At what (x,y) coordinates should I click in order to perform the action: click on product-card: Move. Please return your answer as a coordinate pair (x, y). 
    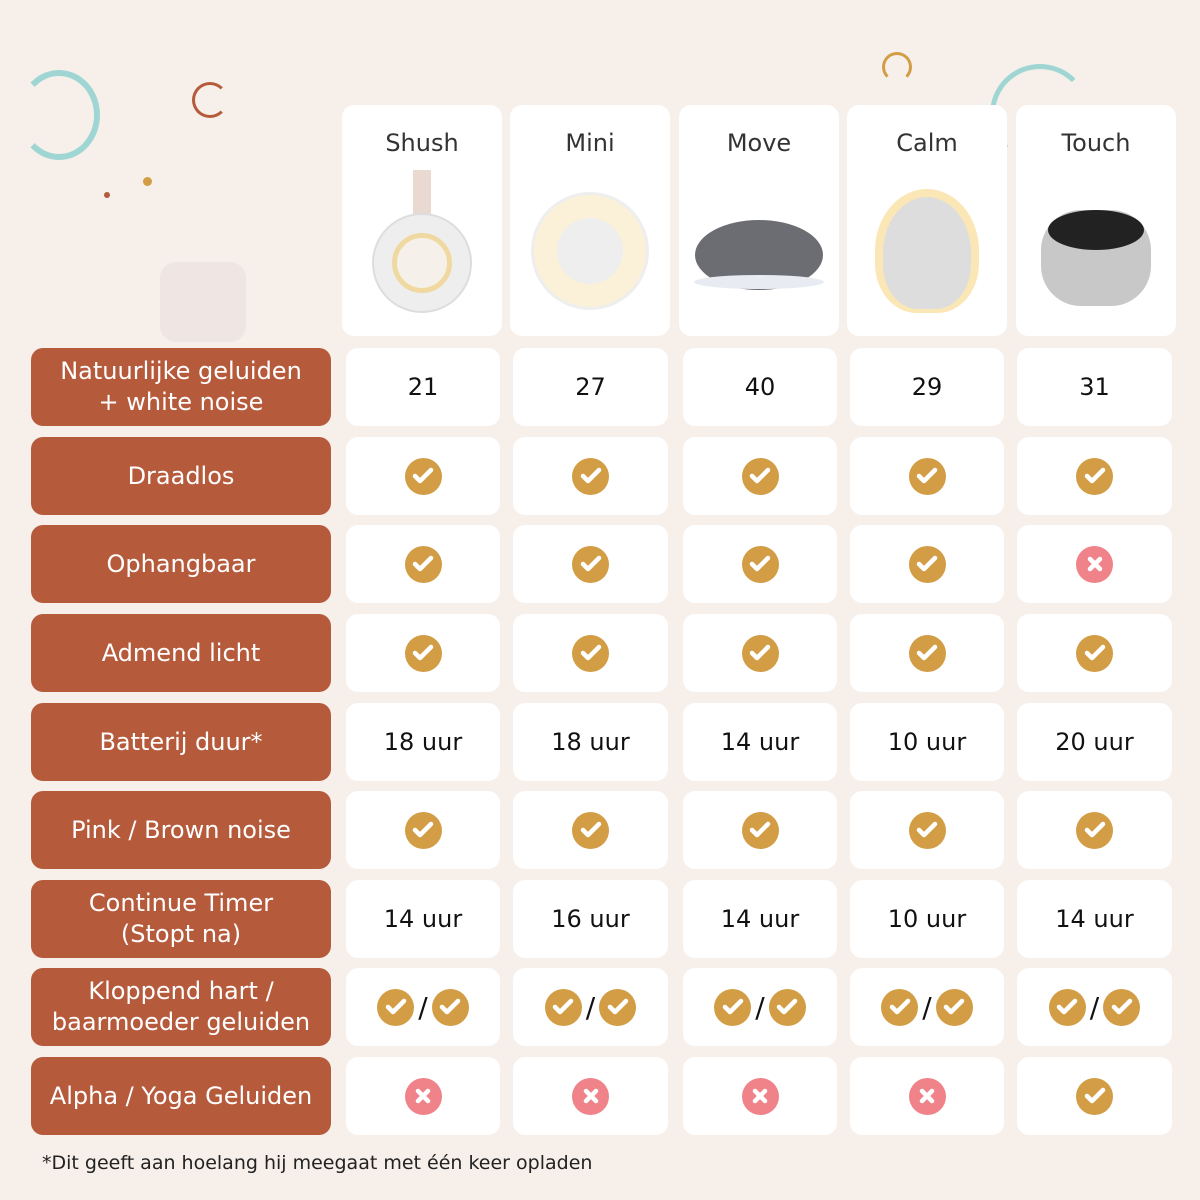
    Looking at the image, I should click on (759, 220).